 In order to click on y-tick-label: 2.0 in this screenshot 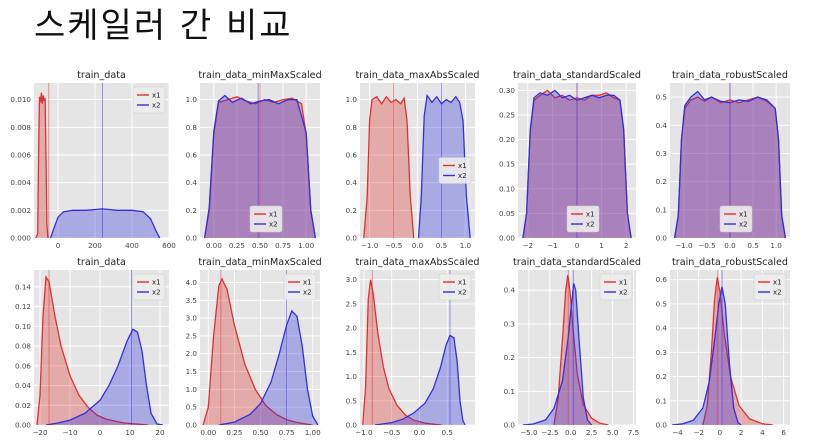, I will do `click(352, 328)`.